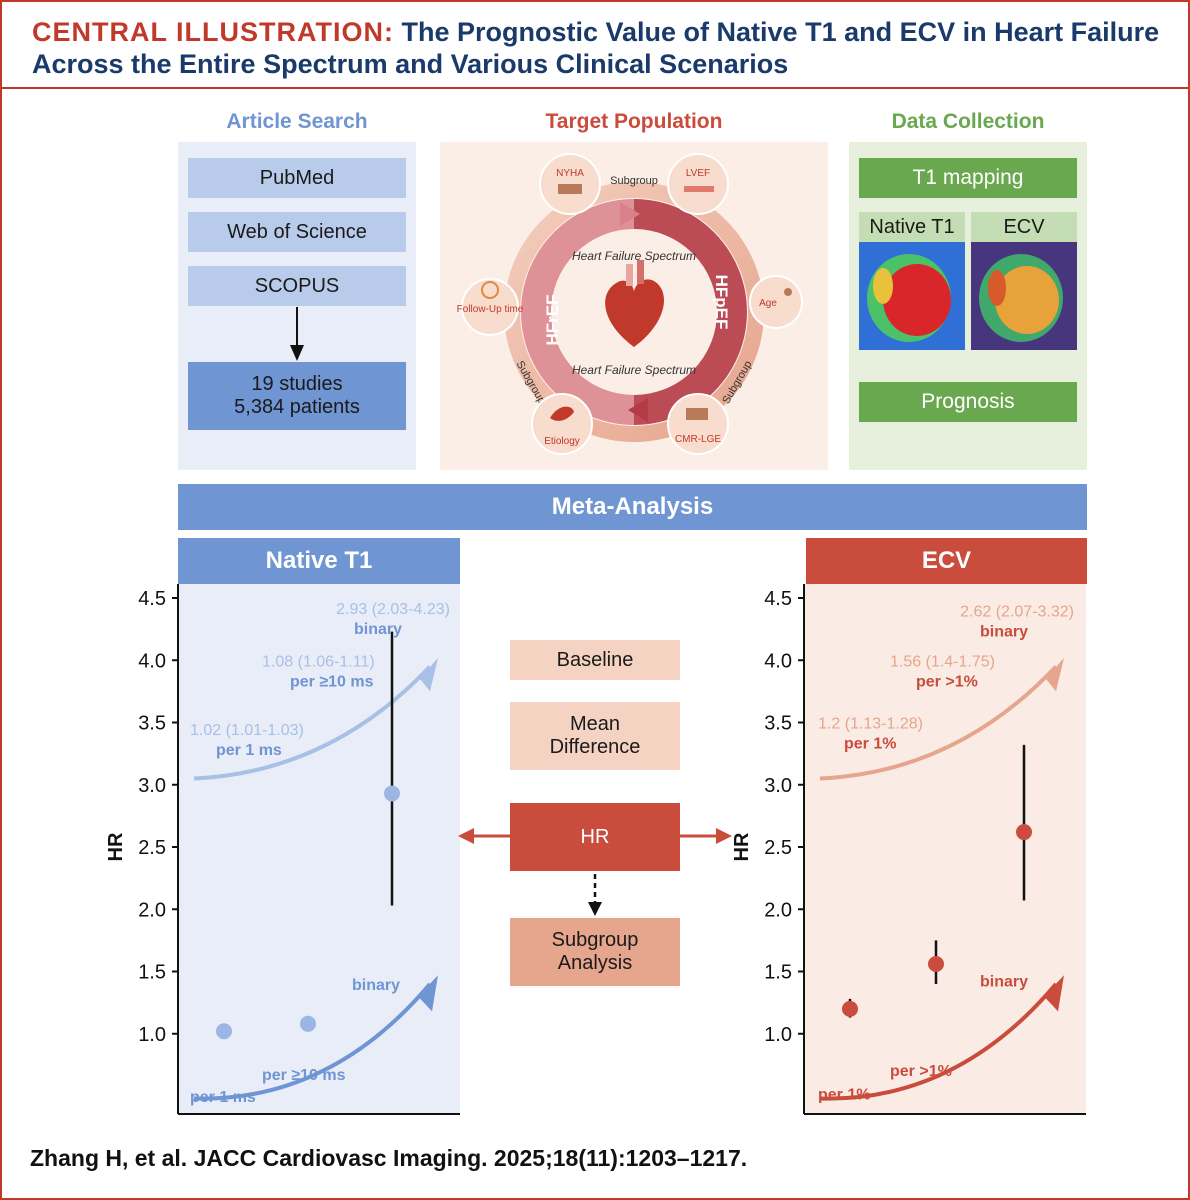 The height and width of the screenshot is (1200, 1190). Describe the element at coordinates (393, 609) in the screenshot. I see `hr-value-label: 2.93 (2.03-4.23)` at that location.